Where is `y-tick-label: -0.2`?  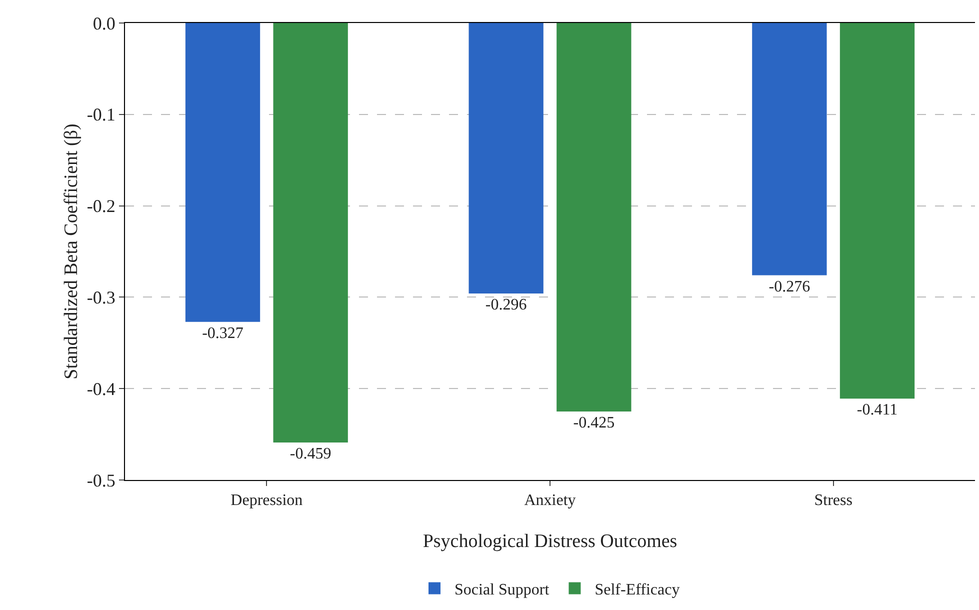
y-tick-label: -0.2 is located at coordinates (101, 206).